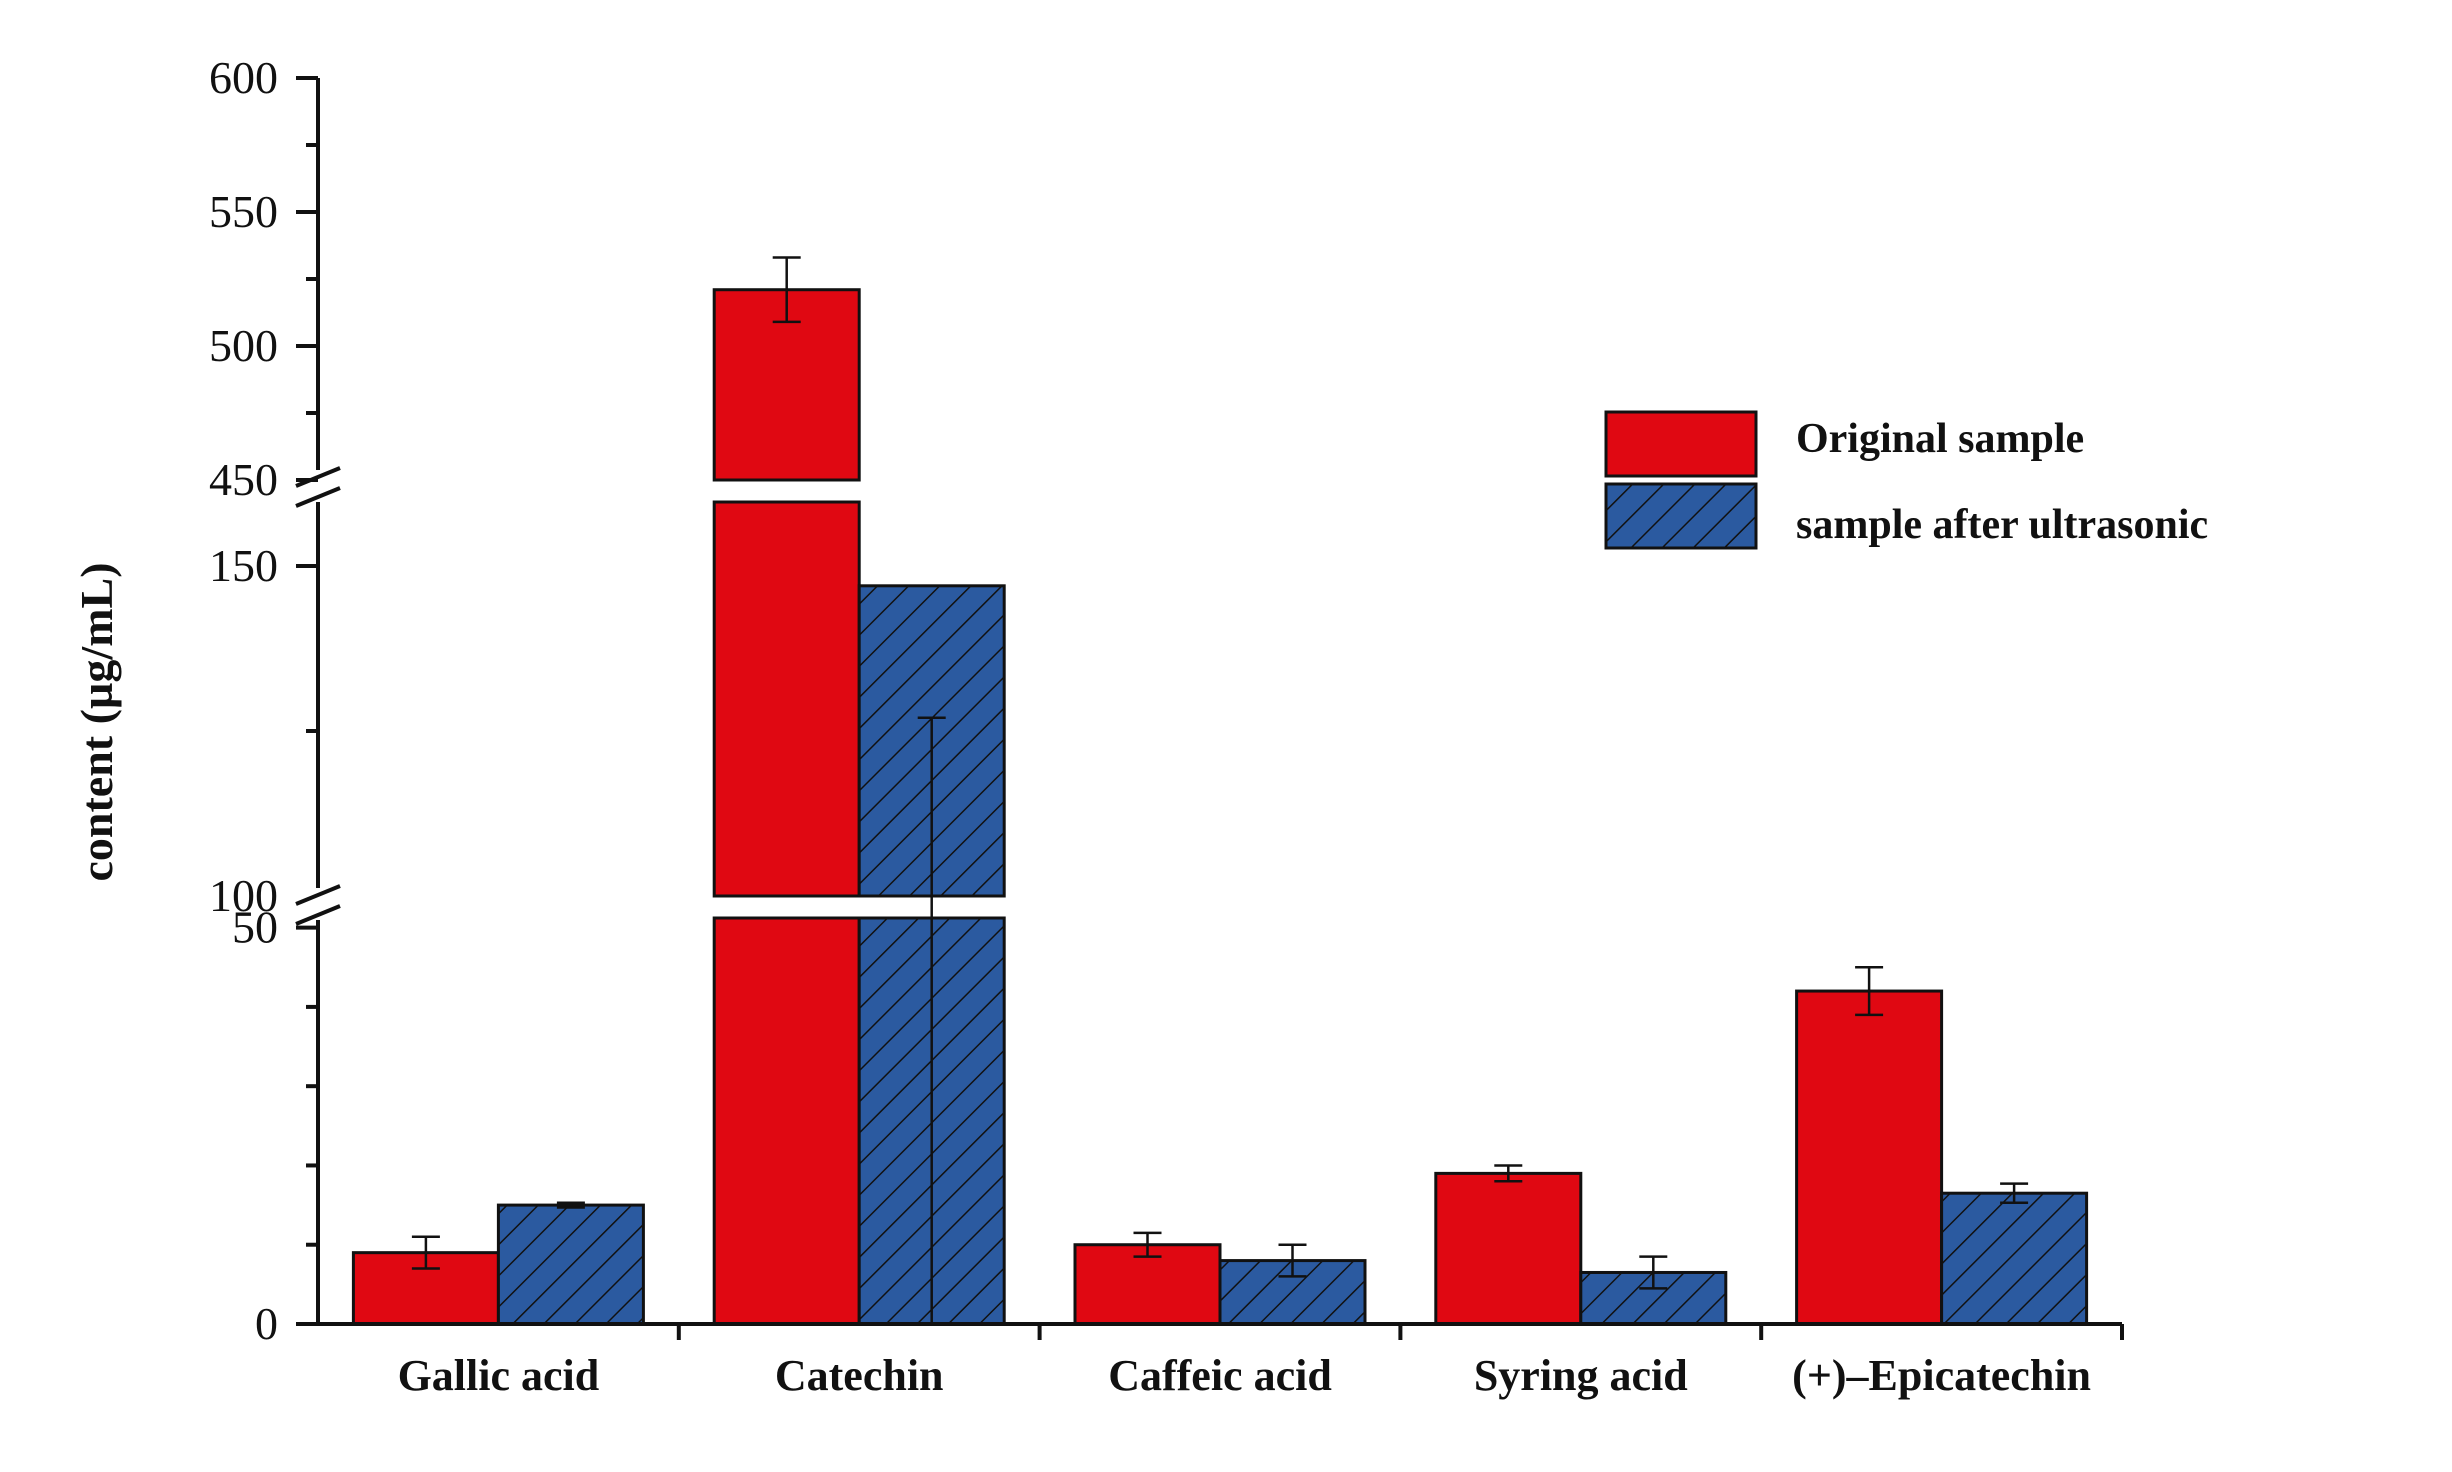  What do you see at coordinates (243, 77) in the screenshot?
I see `y-tick-label: 600` at bounding box center [243, 77].